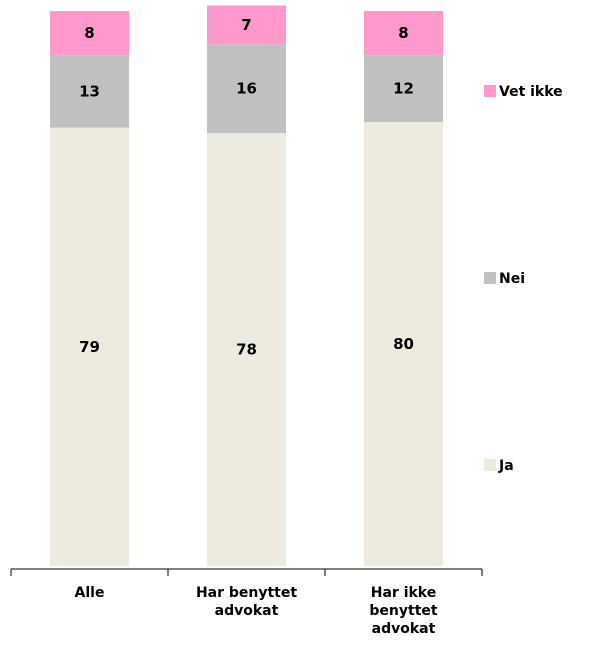  Describe the element at coordinates (490, 91) in the screenshot. I see `legend-swatch-vet-ikke` at that location.